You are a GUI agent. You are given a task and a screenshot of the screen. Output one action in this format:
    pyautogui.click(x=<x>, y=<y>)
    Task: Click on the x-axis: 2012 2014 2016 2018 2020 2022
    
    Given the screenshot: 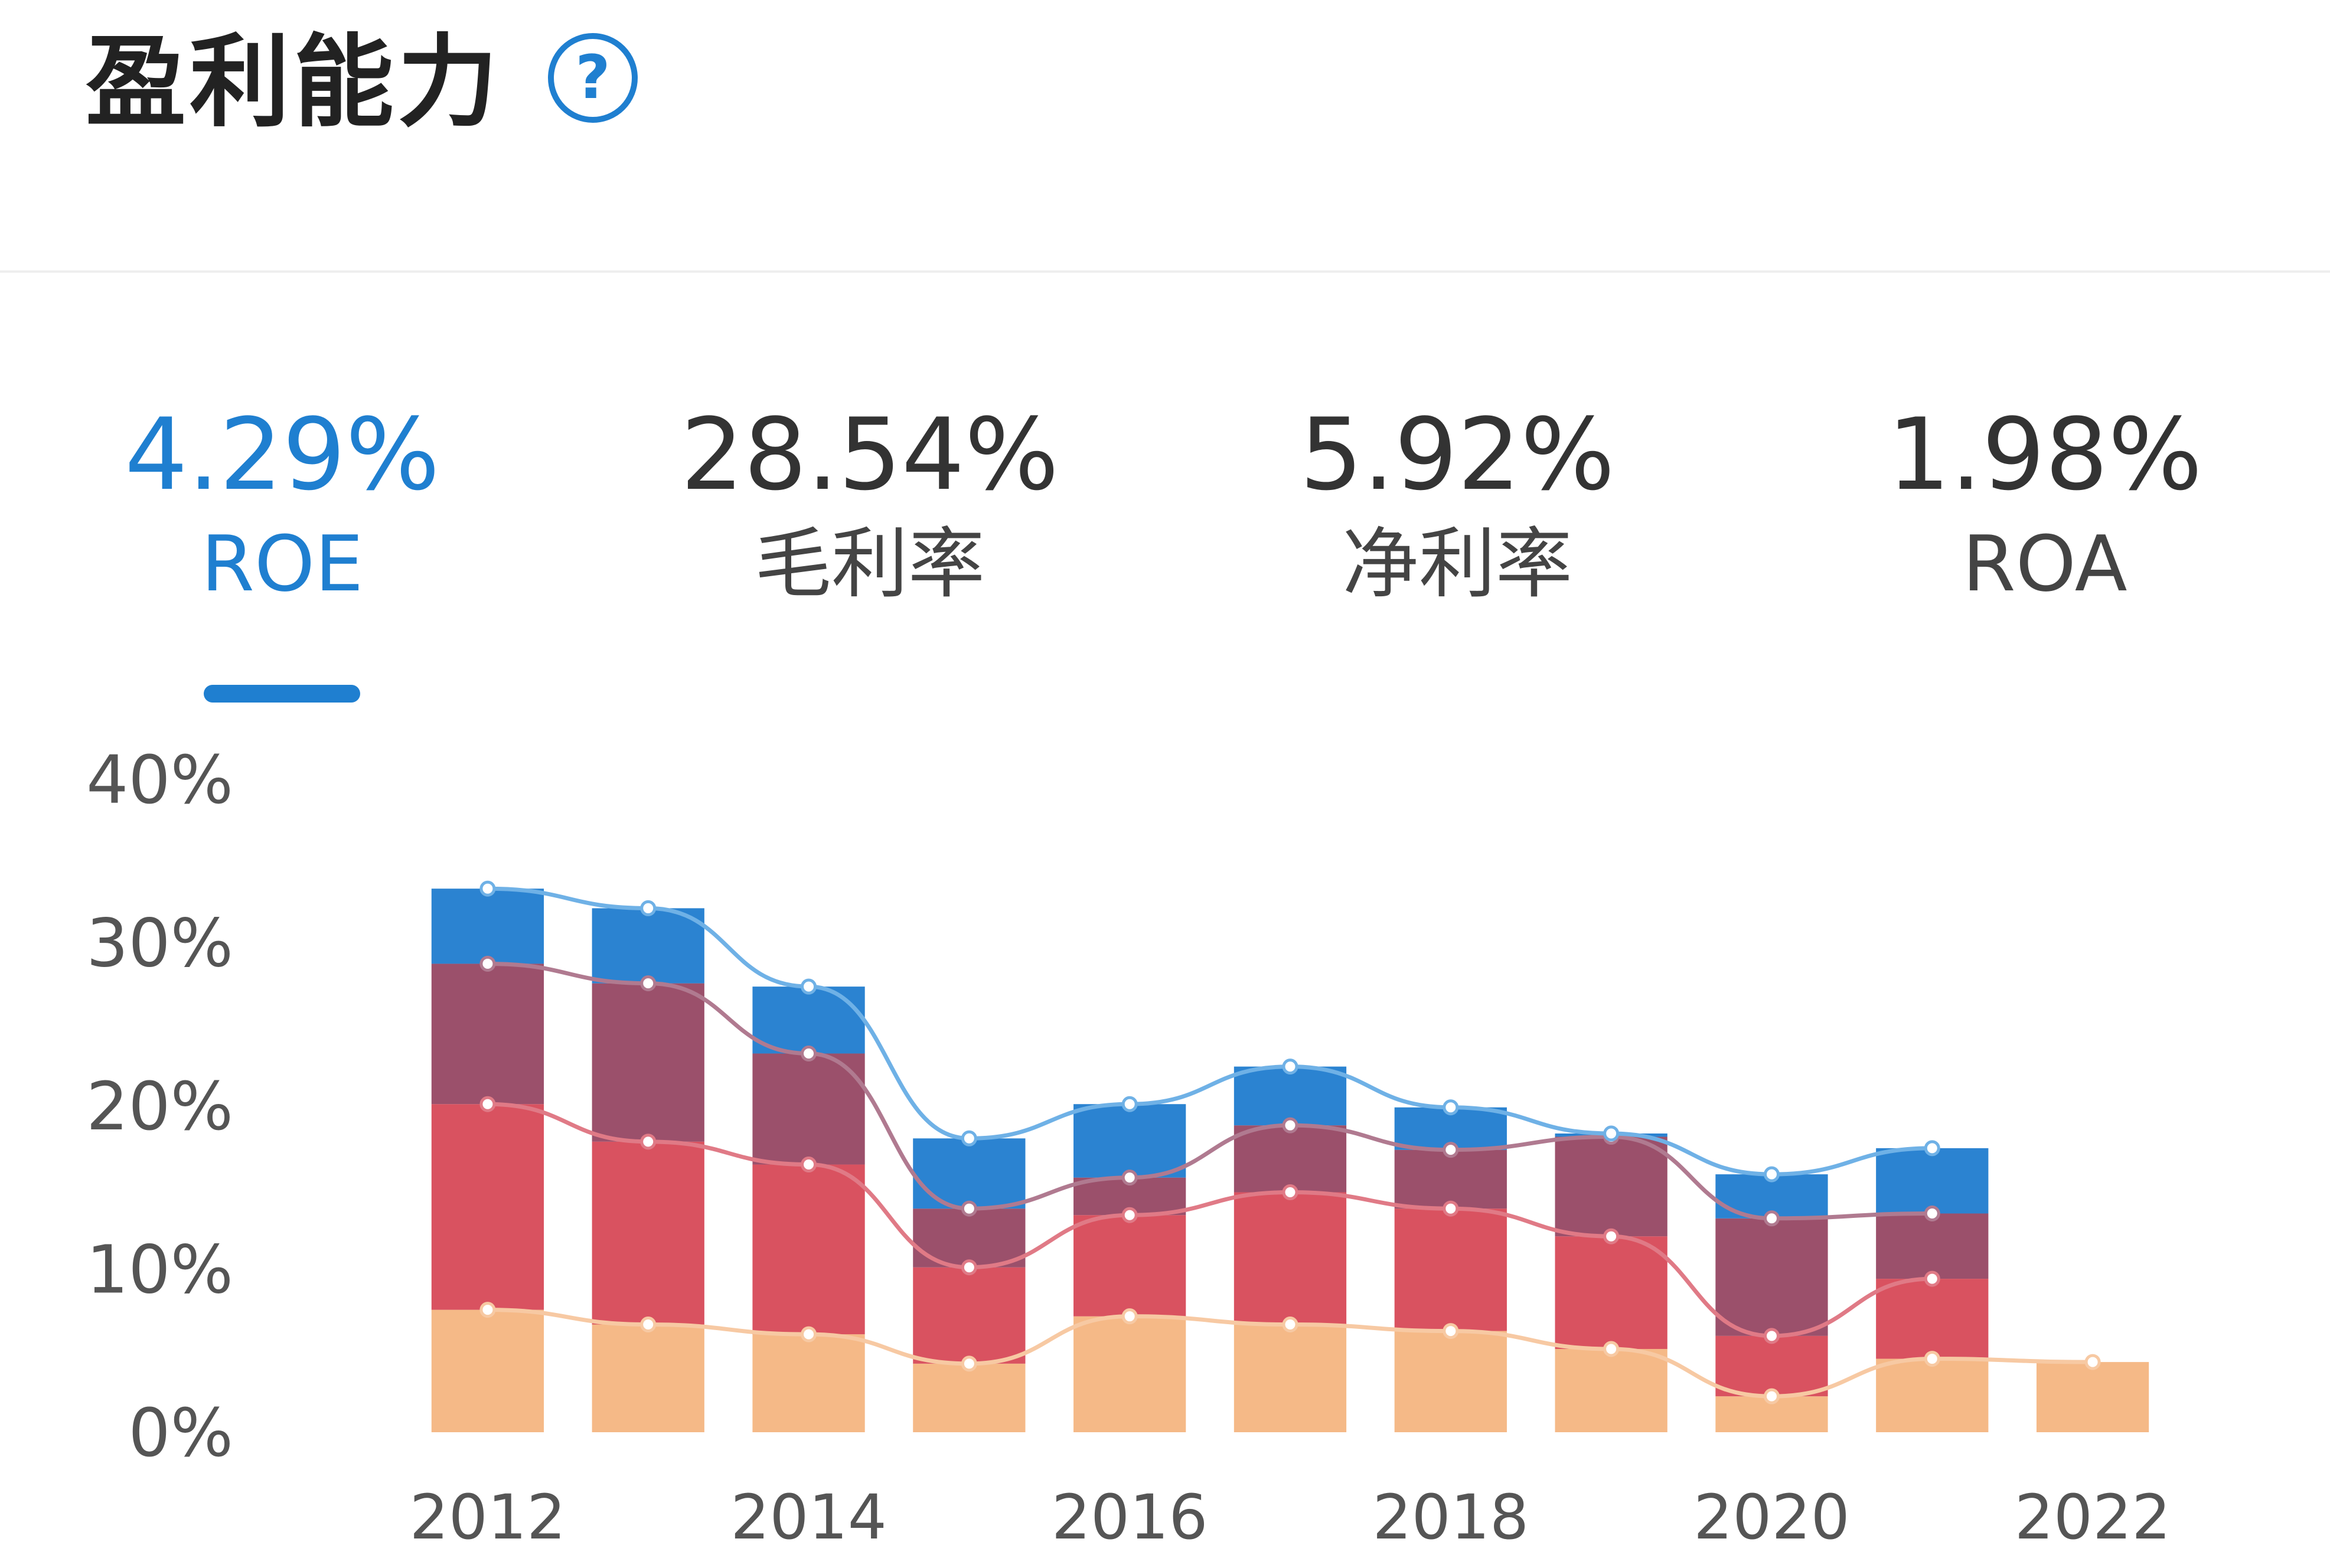 What is the action you would take?
    pyautogui.click(x=1290, y=1517)
    